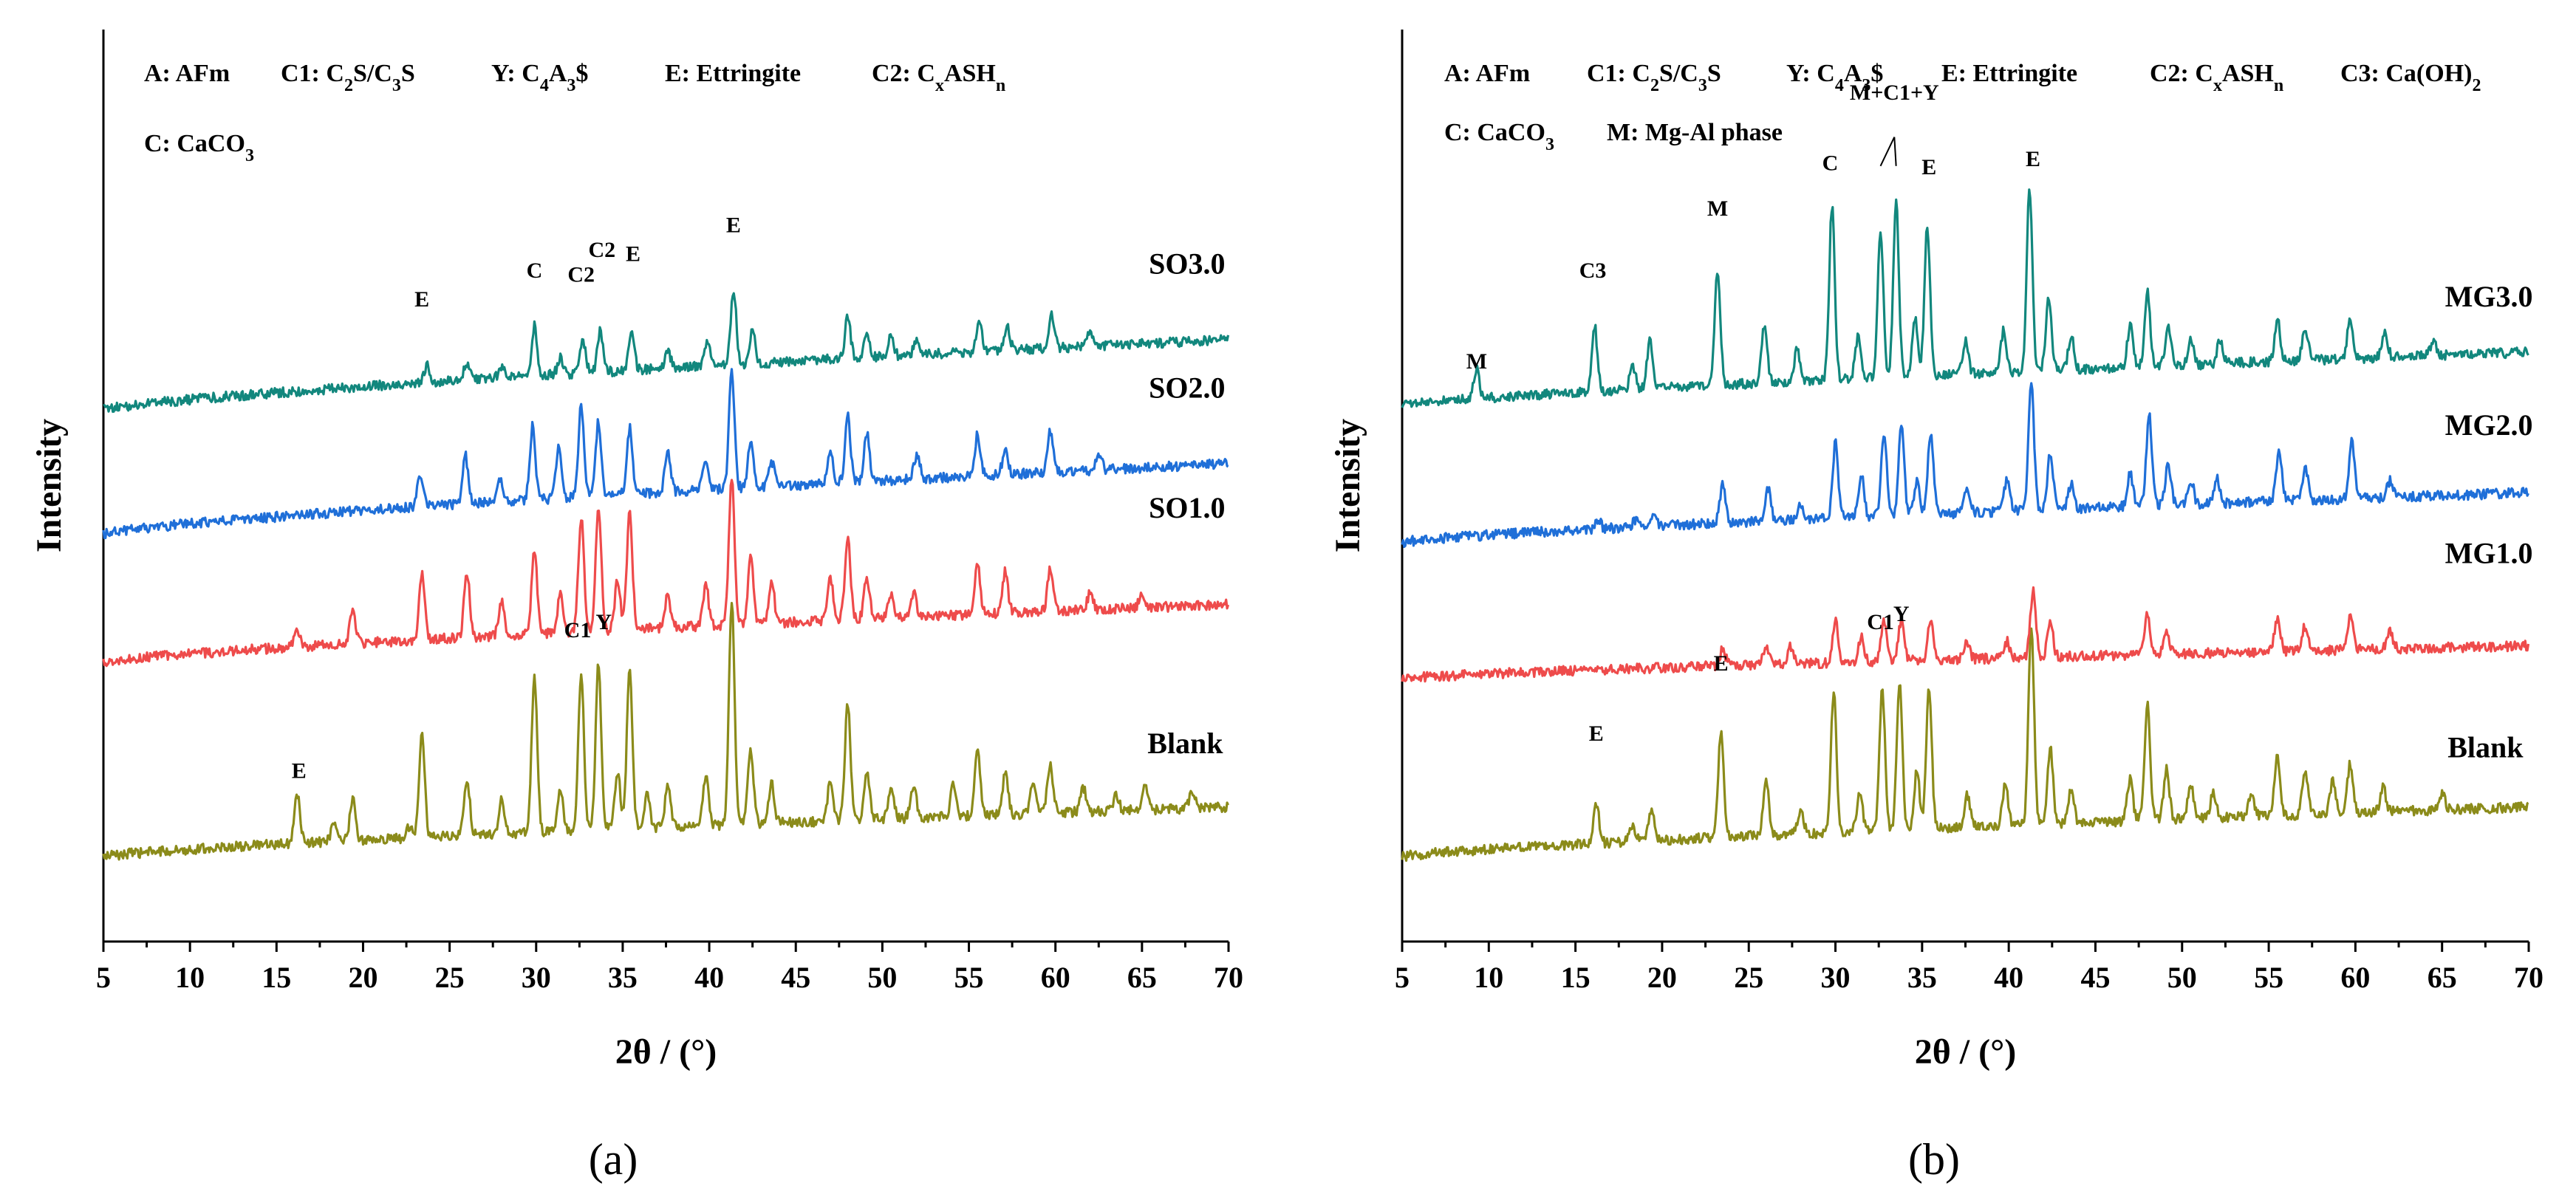 The height and width of the screenshot is (1200, 2576). I want to click on panel-label: (a), so click(613, 1159).